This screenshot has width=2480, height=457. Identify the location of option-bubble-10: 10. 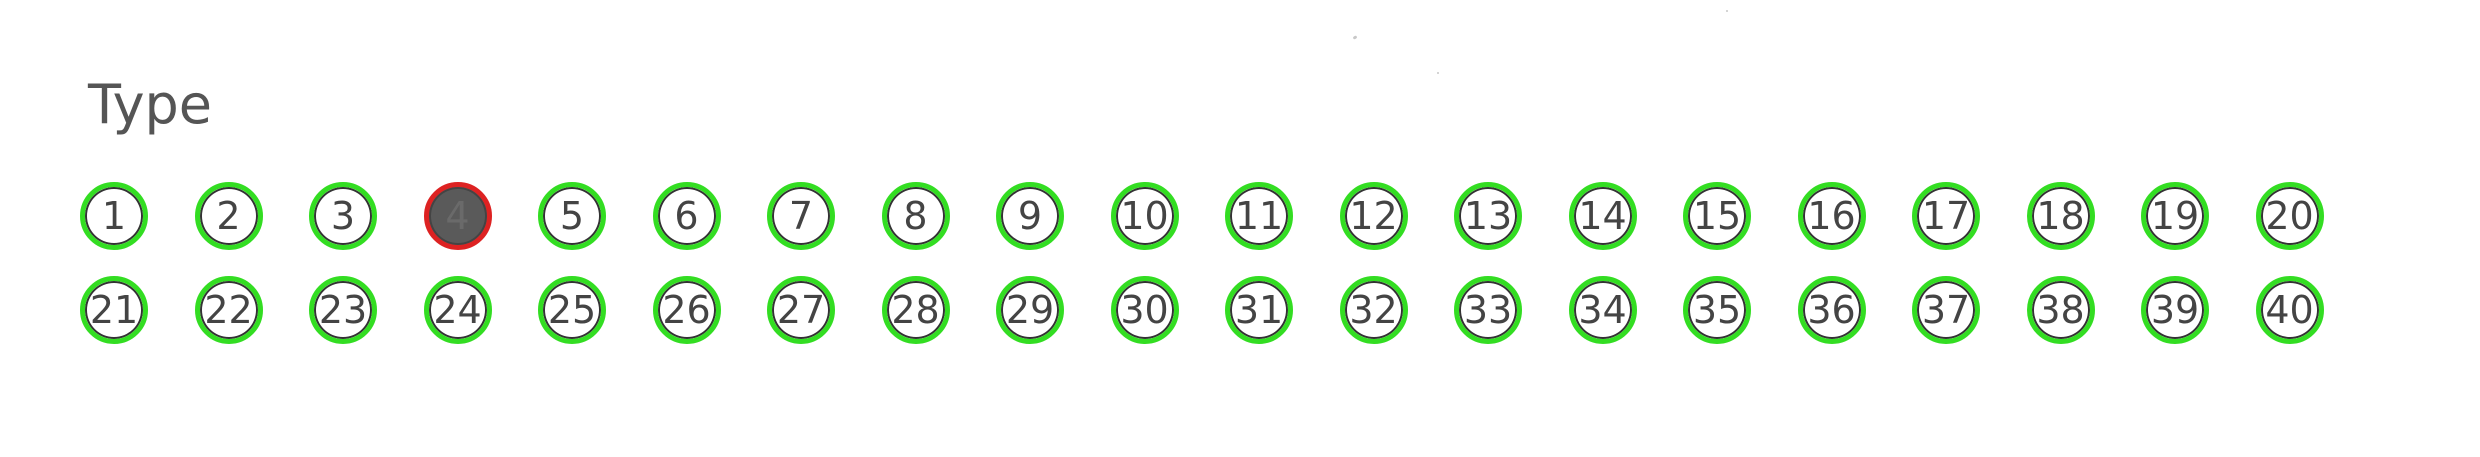
(1144, 216).